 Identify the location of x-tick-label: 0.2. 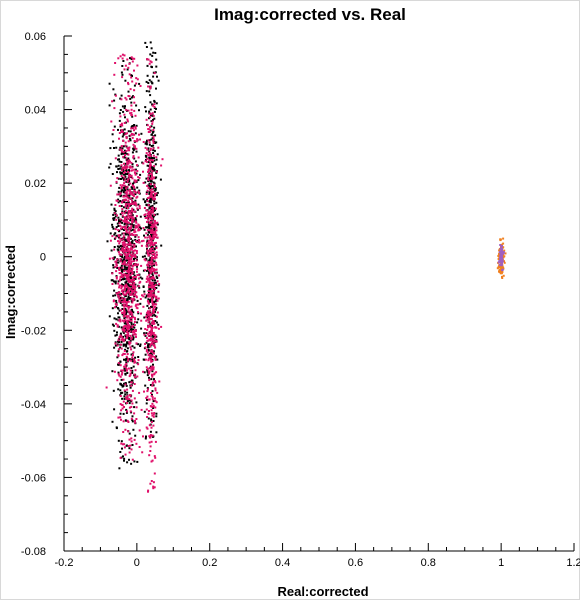
(209, 563).